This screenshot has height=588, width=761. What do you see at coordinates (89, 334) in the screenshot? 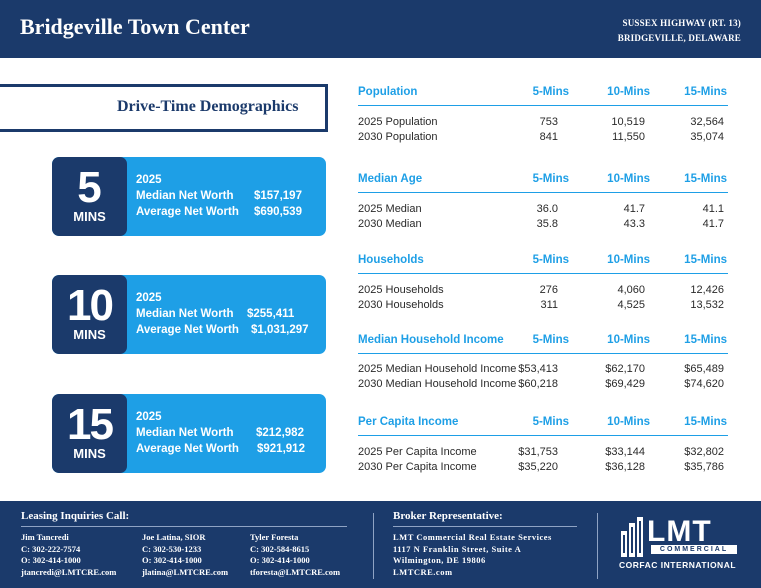
I see `card-unit: MINS` at bounding box center [89, 334].